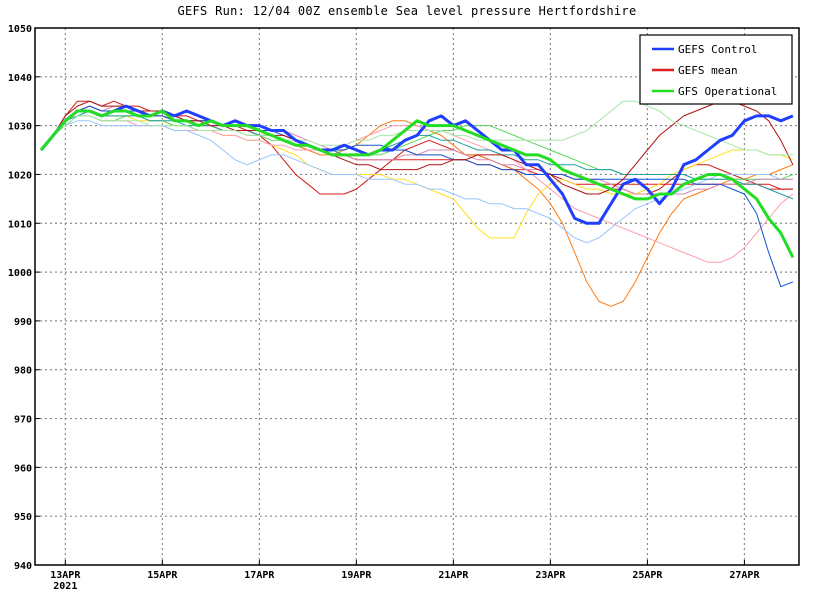 This screenshot has width=814, height=596. I want to click on y-tick-label: 970, so click(23, 420).